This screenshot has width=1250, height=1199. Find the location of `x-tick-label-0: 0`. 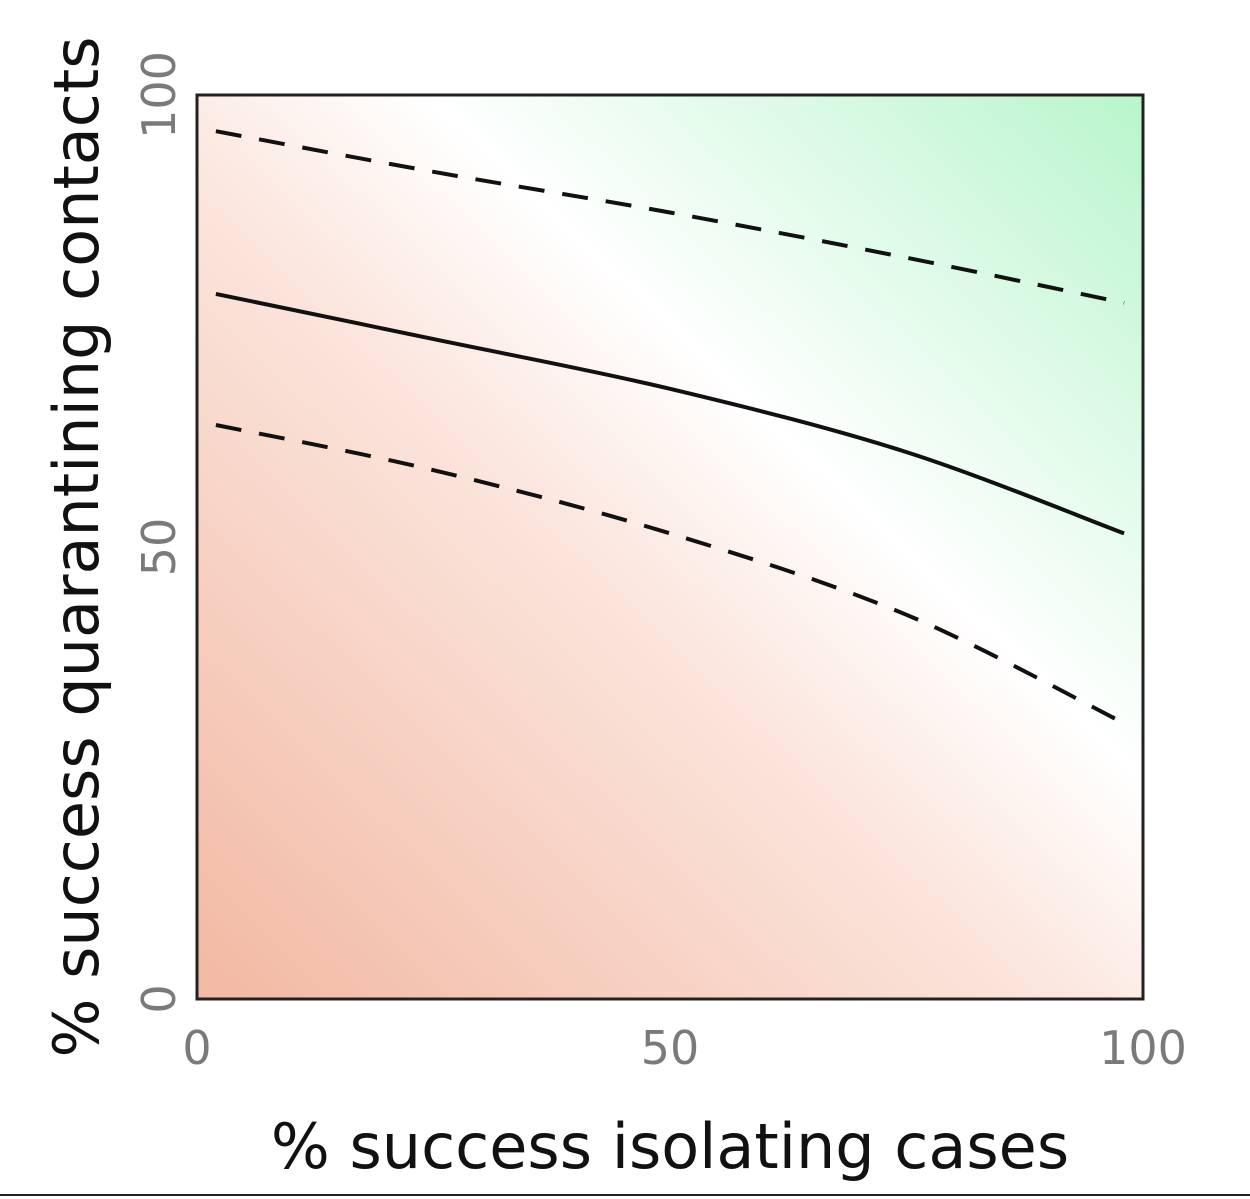

x-tick-label-0: 0 is located at coordinates (196, 1048).